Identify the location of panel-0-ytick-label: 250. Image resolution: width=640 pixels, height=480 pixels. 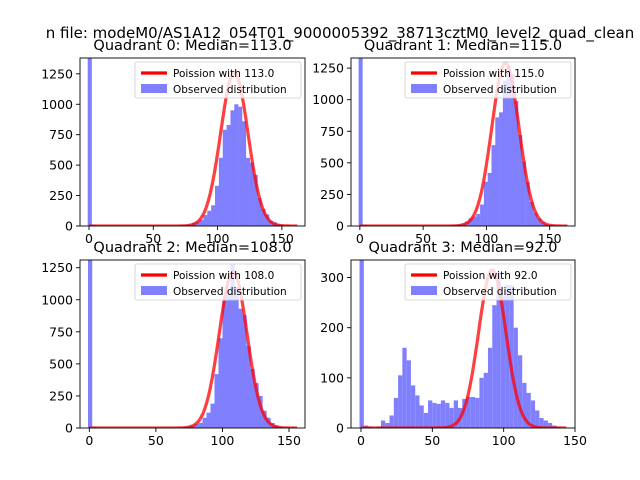
(61, 195).